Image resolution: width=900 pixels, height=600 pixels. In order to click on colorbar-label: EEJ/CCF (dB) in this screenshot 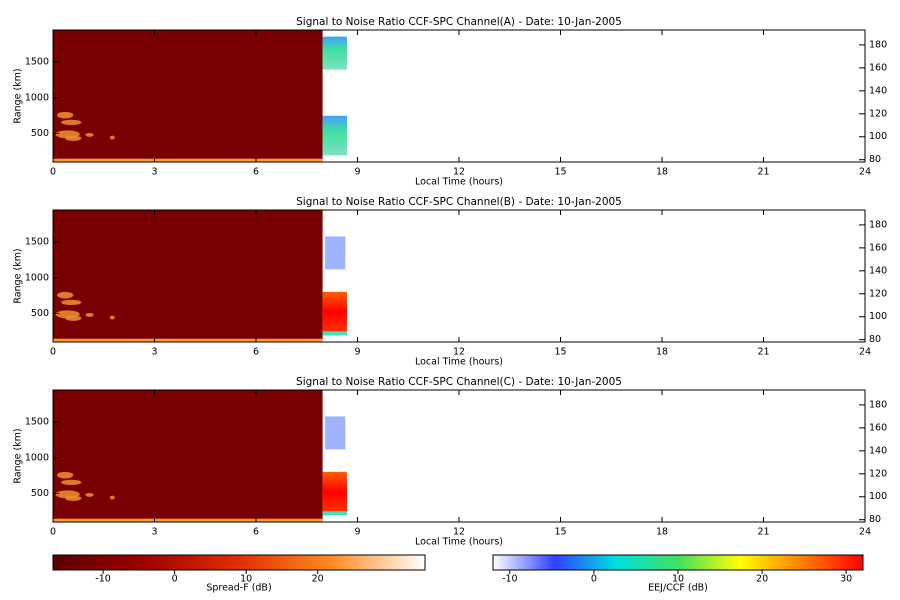, I will do `click(678, 588)`.